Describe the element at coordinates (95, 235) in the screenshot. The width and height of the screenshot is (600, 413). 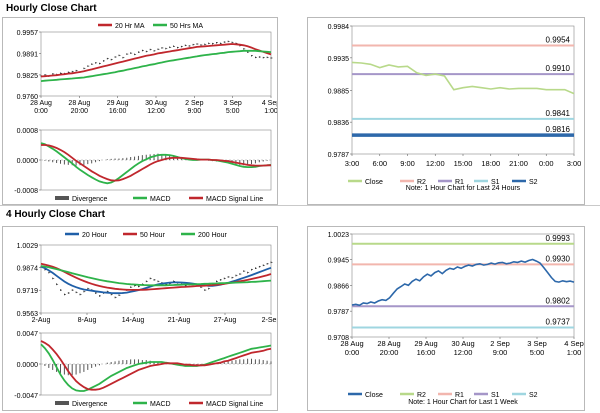
I see `four-price-legend-0-label: 20 Hour` at that location.